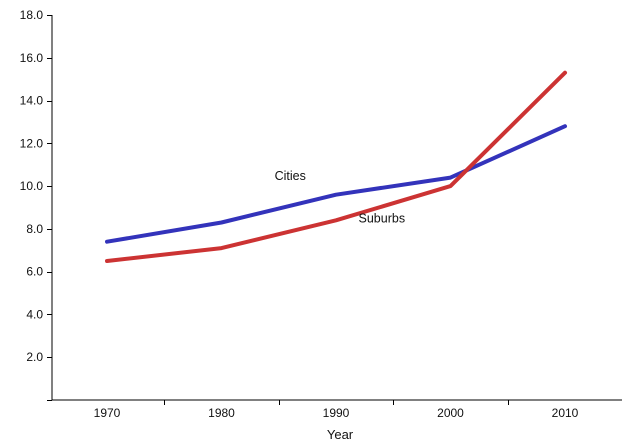  I want to click on y-tick-label: 12.0, so click(32, 143).